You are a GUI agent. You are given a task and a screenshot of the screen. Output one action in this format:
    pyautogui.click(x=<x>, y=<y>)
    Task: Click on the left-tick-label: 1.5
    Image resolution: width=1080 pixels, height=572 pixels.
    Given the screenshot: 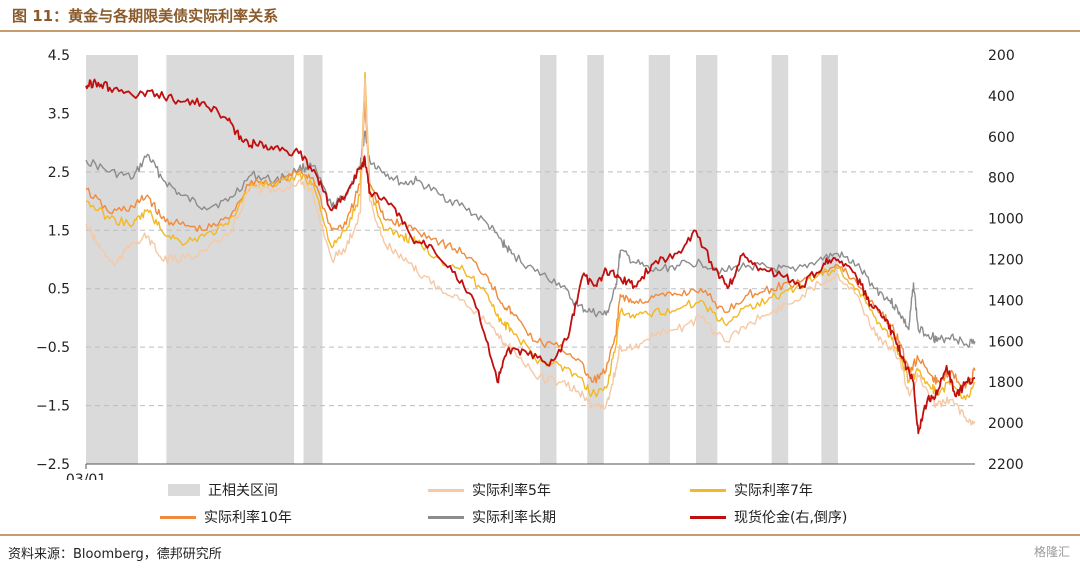 What is the action you would take?
    pyautogui.click(x=59, y=231)
    